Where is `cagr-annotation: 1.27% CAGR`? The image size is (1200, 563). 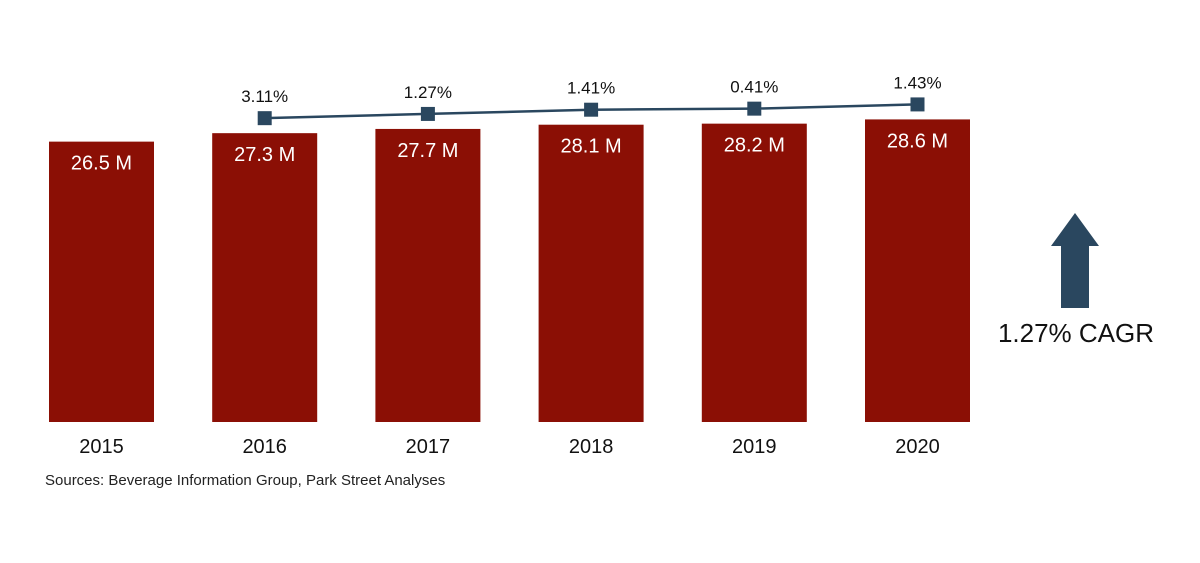 cagr-annotation: 1.27% CAGR is located at coordinates (1076, 280).